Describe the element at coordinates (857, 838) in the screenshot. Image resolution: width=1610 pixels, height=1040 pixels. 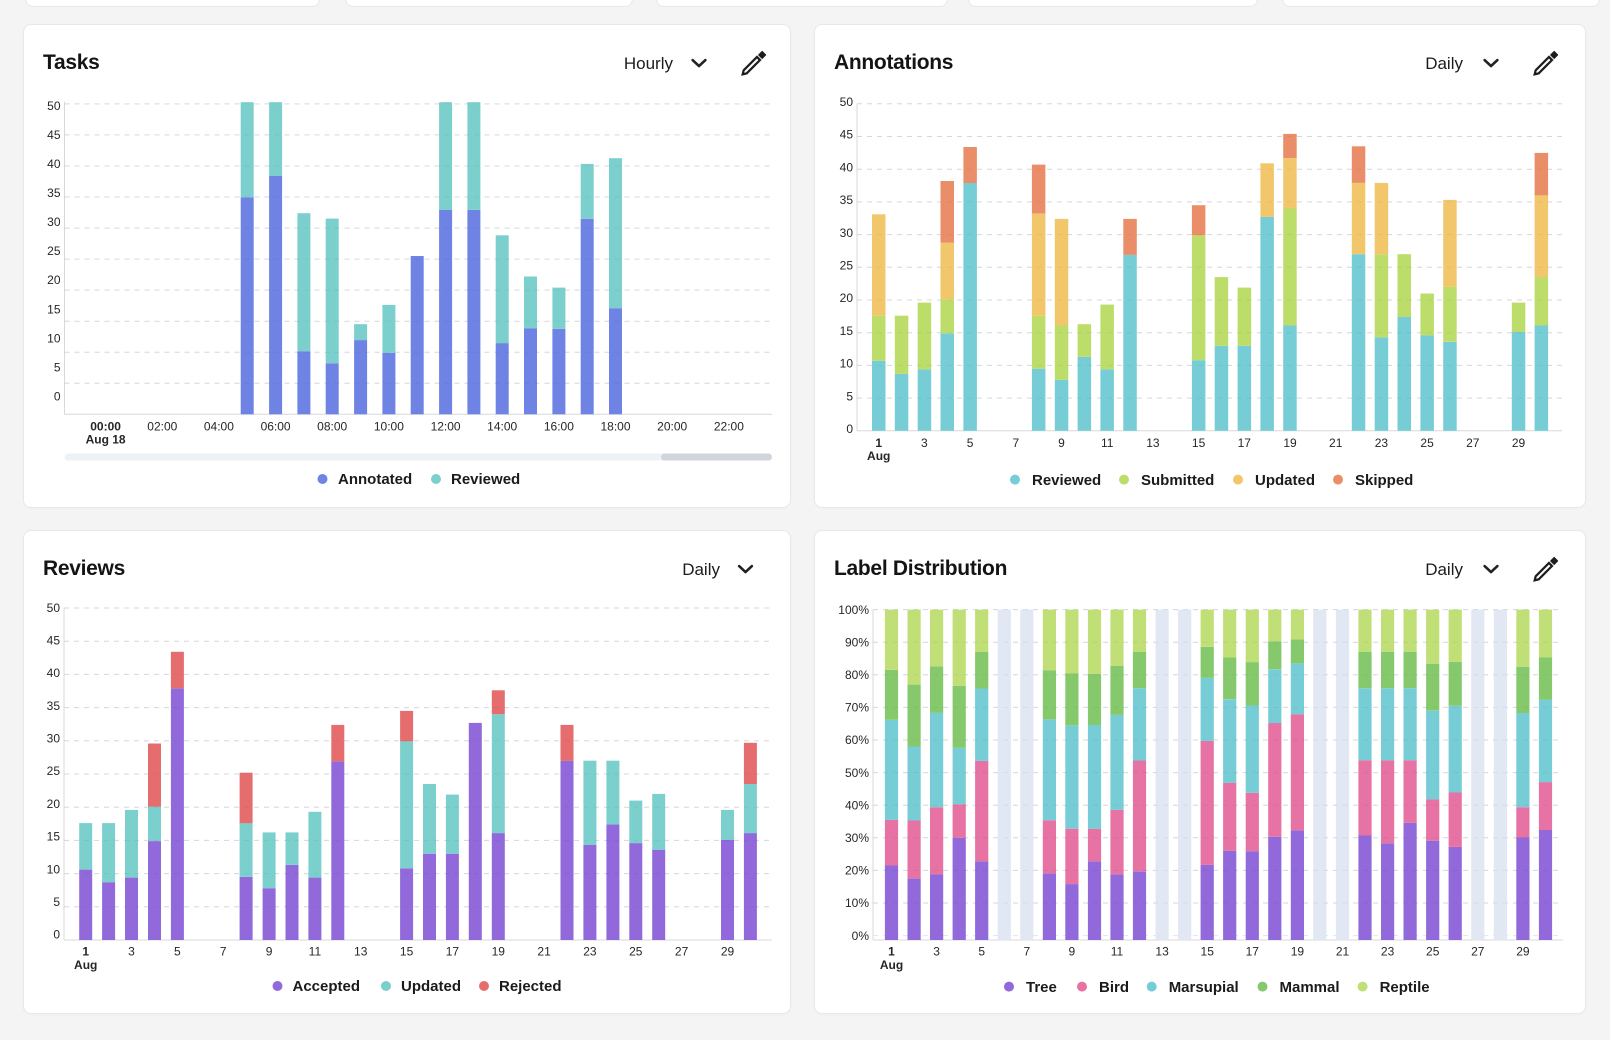
I see `svg-text: 30%` at that location.